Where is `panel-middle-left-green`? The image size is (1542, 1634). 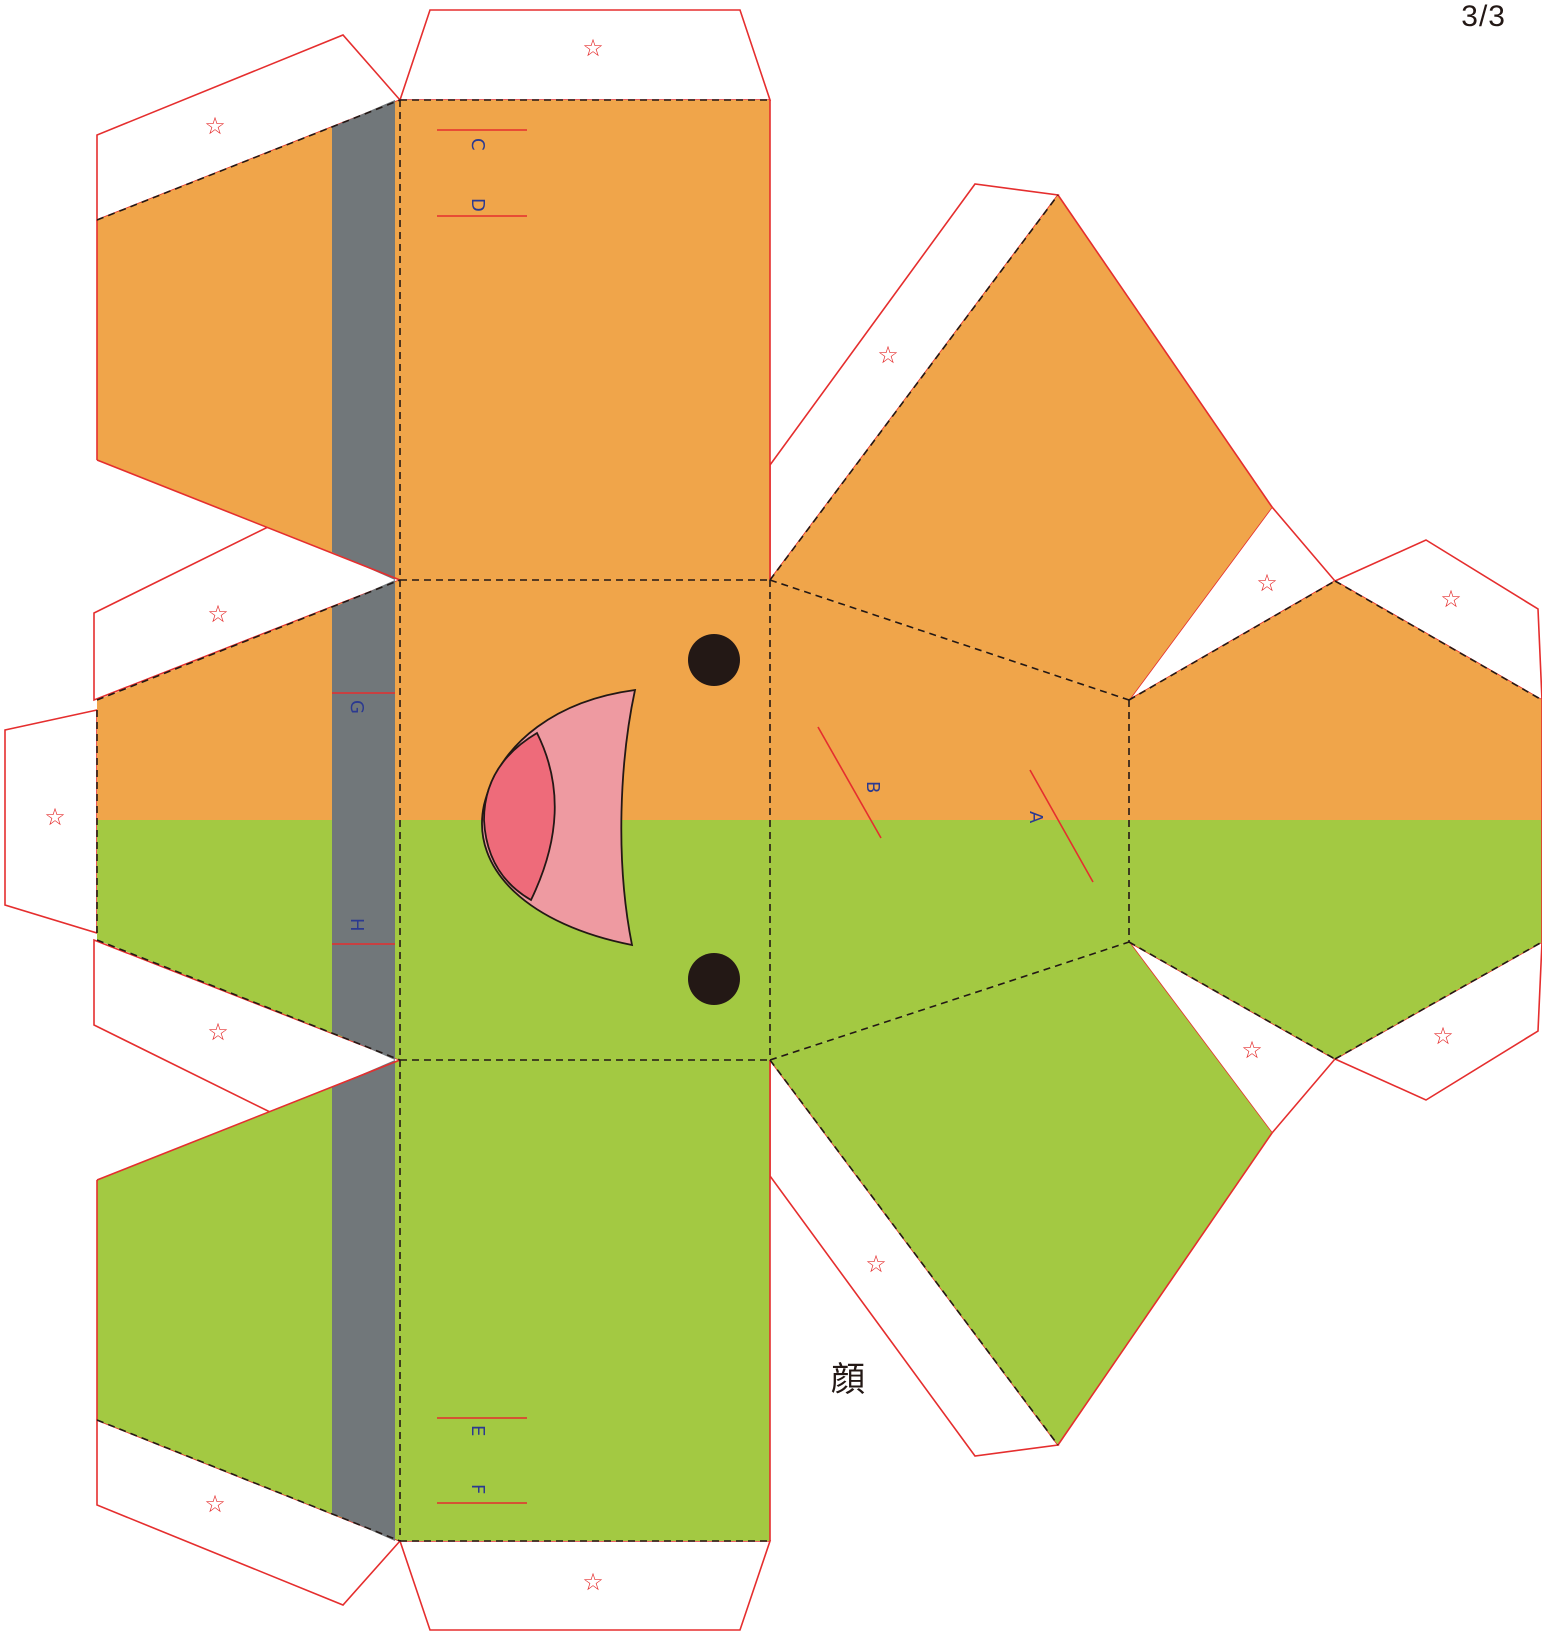
panel-middle-left-green is located at coordinates (248, 940).